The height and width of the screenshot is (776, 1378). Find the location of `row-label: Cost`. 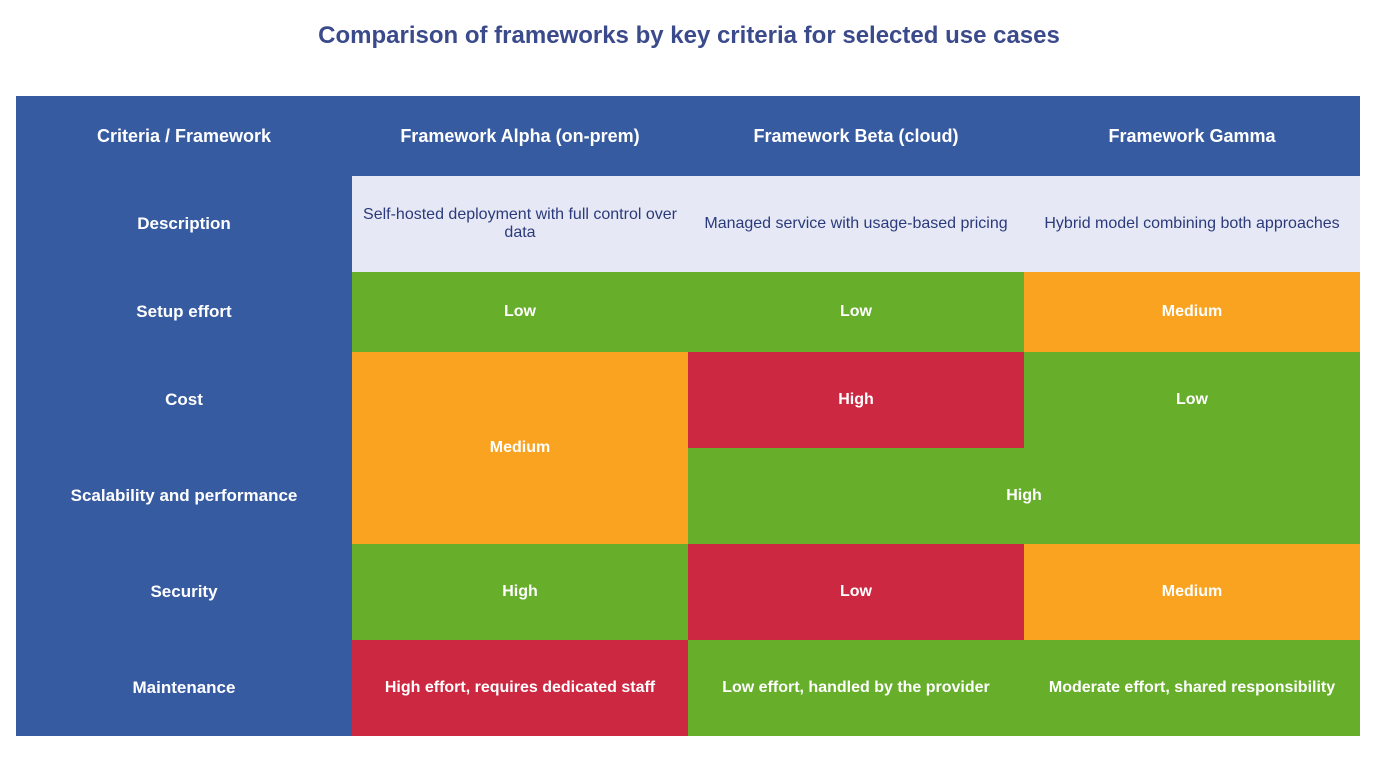

row-label: Cost is located at coordinates (184, 400).